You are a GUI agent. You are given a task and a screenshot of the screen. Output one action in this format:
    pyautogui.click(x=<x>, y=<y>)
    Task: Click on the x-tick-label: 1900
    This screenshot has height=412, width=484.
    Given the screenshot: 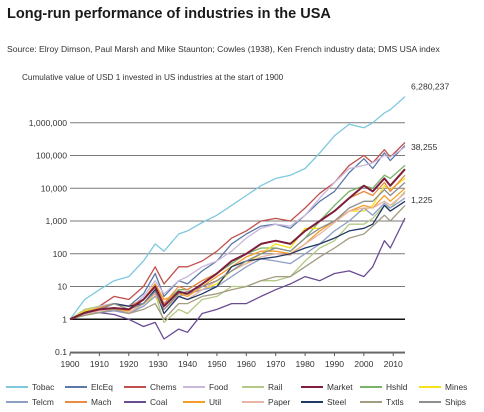 What is the action you would take?
    pyautogui.click(x=69, y=364)
    